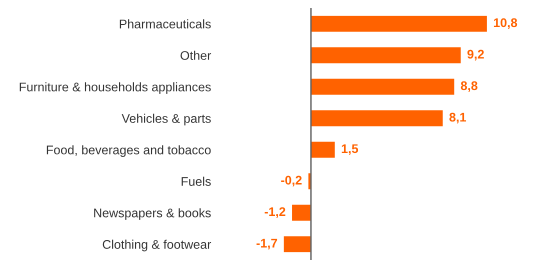 This screenshot has width=539, height=268. What do you see at coordinates (115, 88) in the screenshot?
I see `y-tick-label: Furniture & households appliances` at bounding box center [115, 88].